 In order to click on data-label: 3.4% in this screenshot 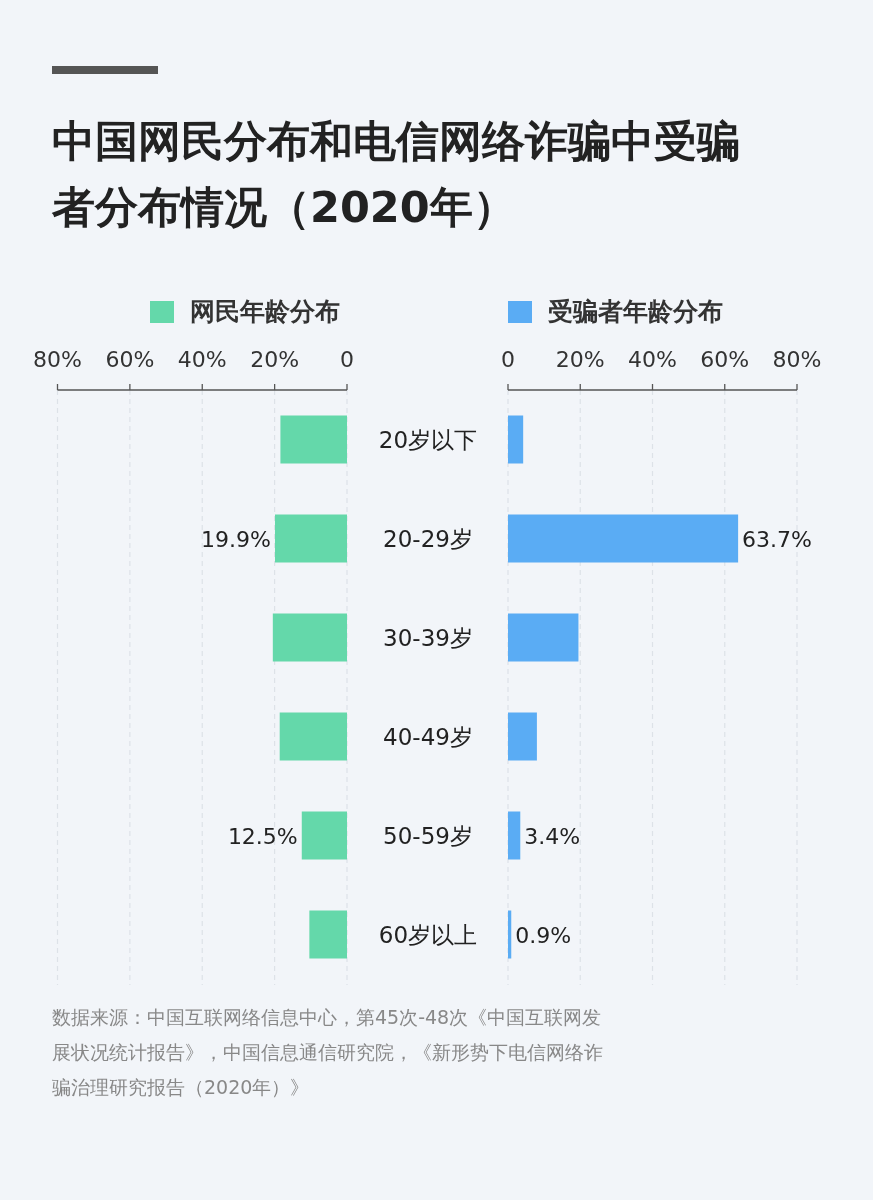, I will do `click(552, 836)`.